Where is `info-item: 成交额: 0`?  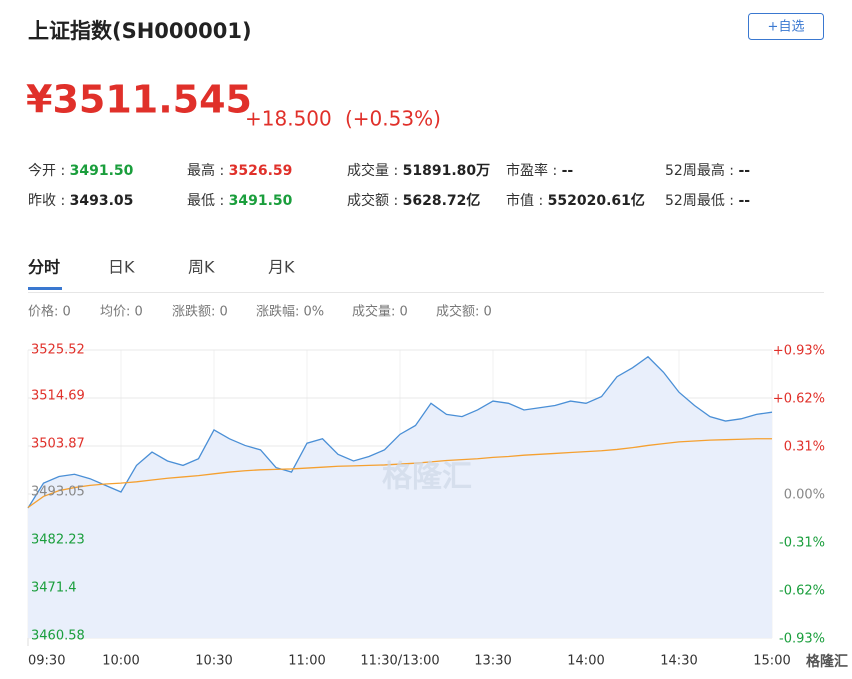 info-item: 成交额: 0 is located at coordinates (464, 312).